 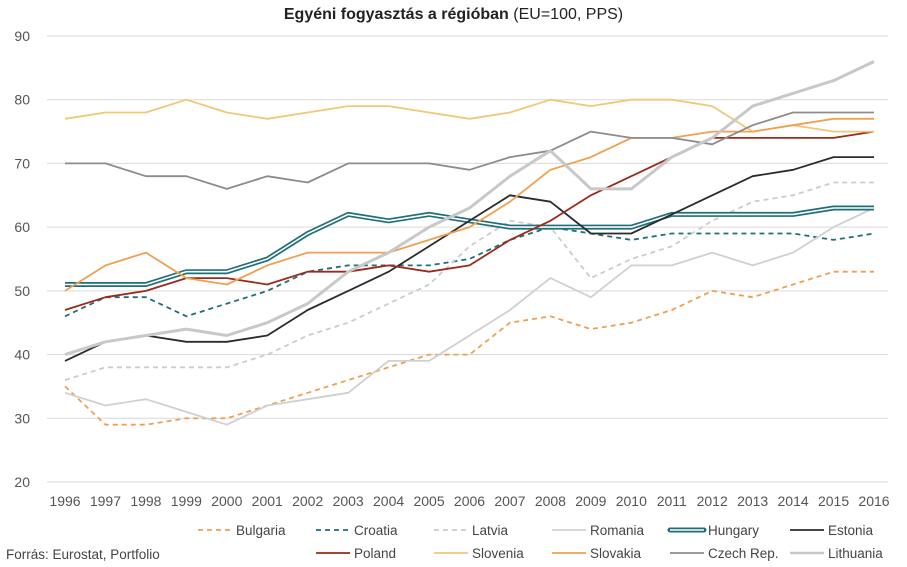 I want to click on x-tick-label: 2010, so click(x=631, y=501).